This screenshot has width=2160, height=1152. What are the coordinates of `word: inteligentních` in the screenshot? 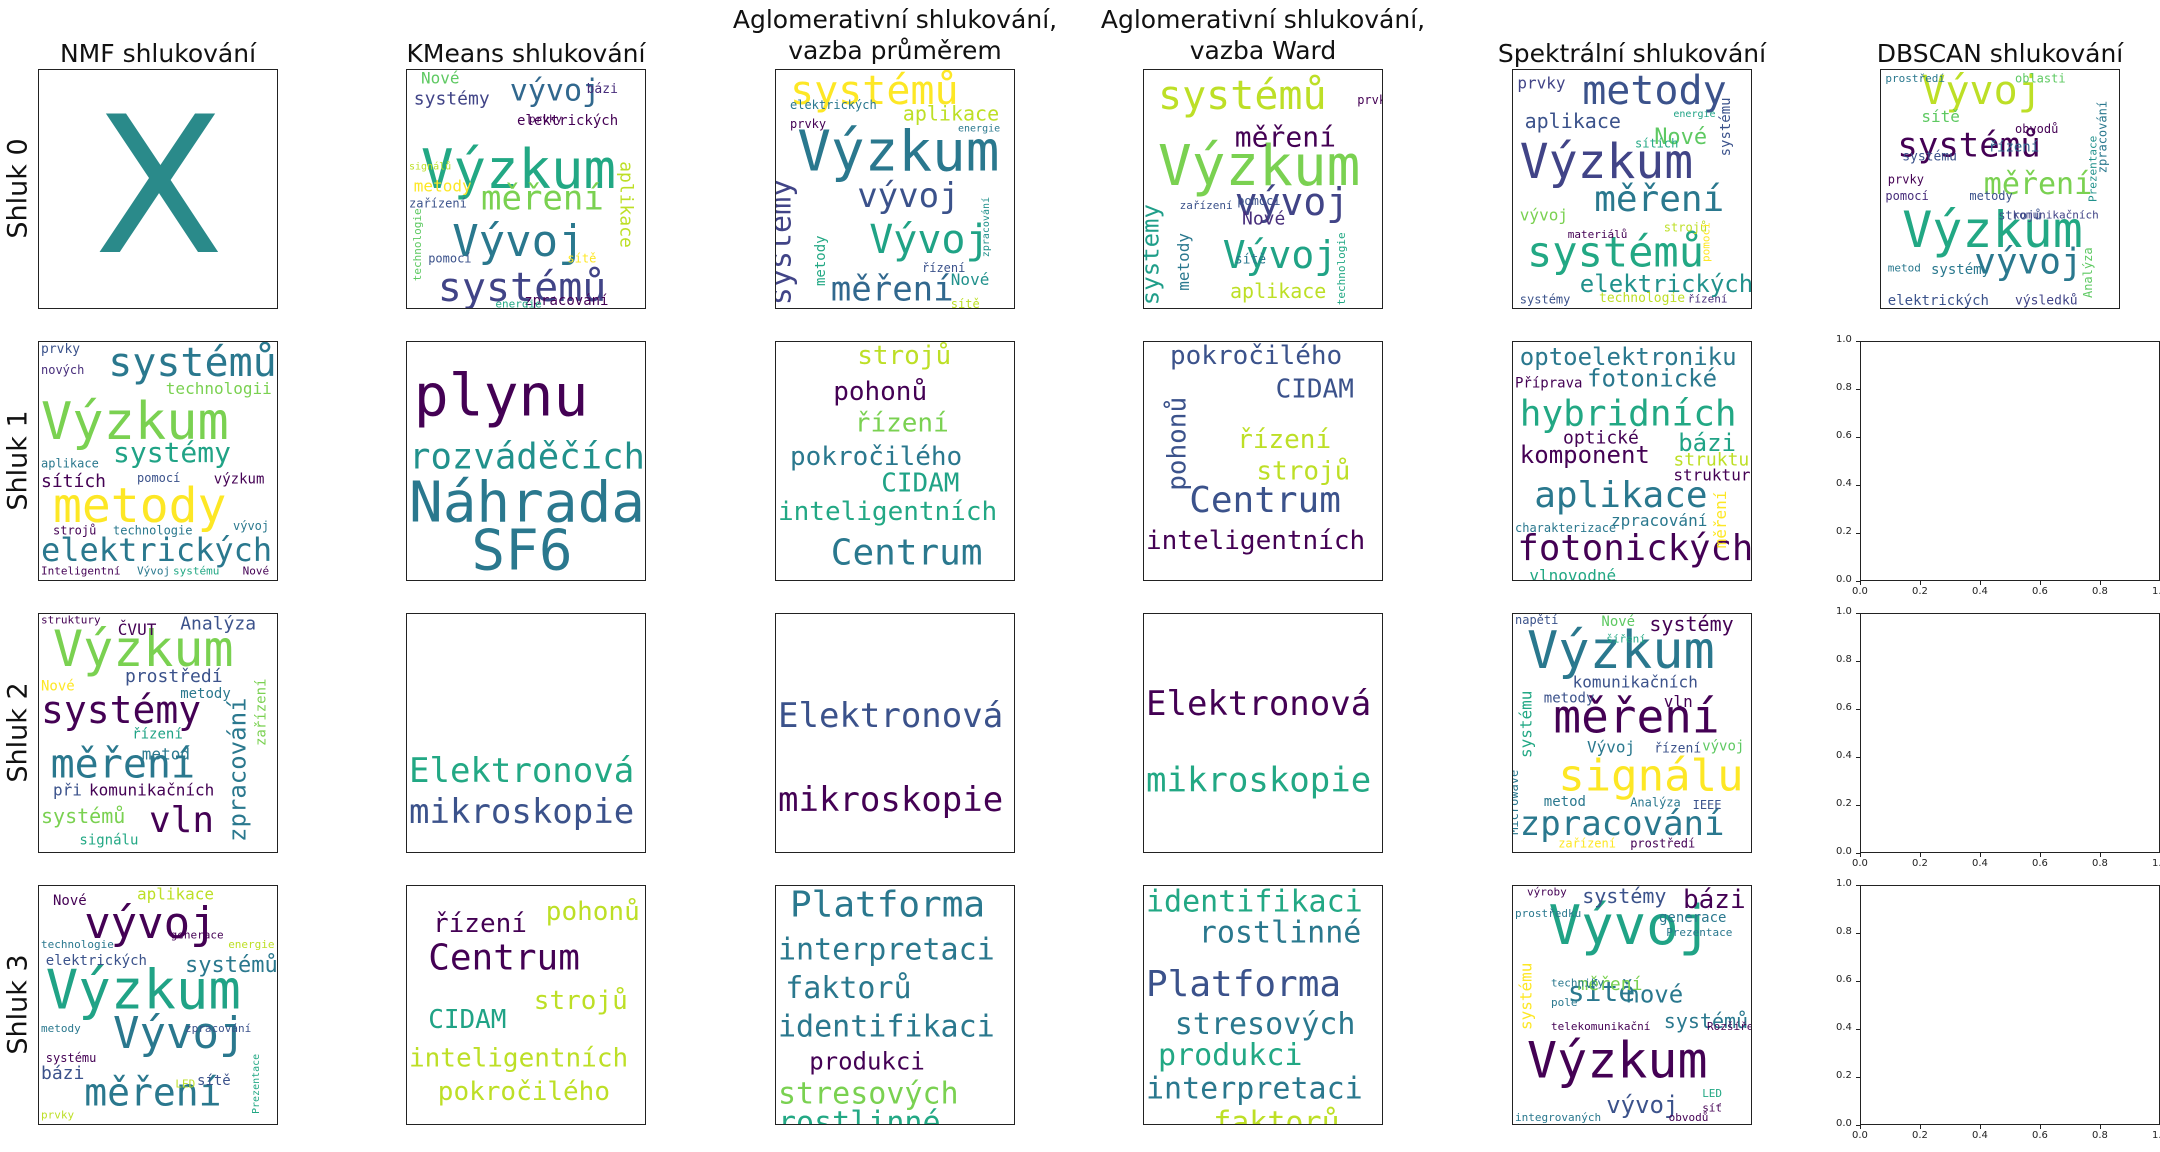 It's located at (887, 512).